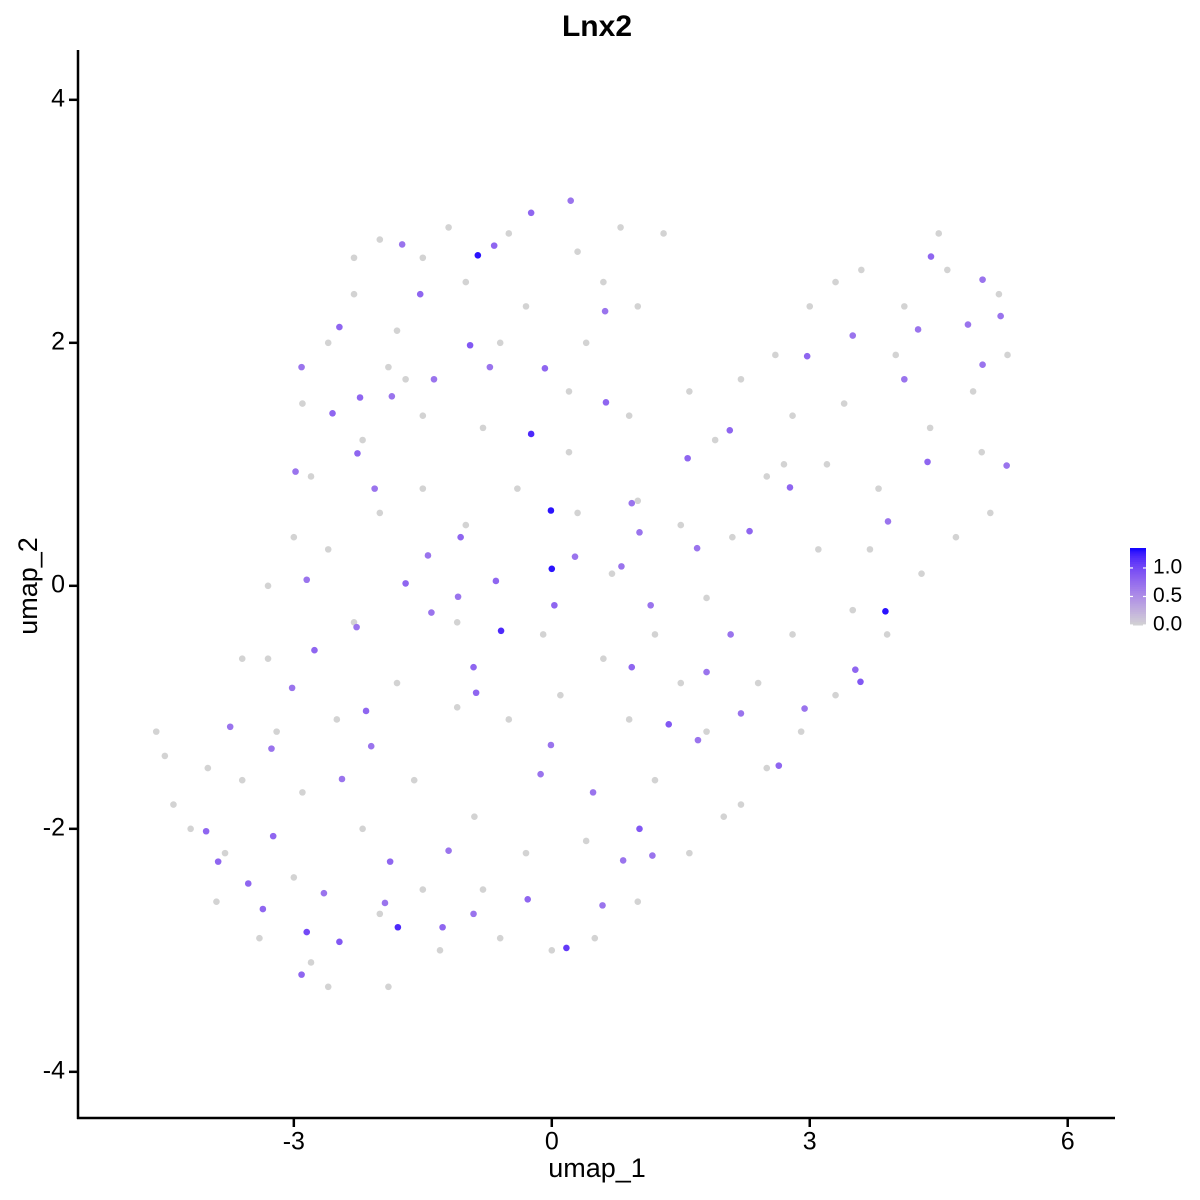  Describe the element at coordinates (810, 1142) in the screenshot. I see `x-tick-label: 3` at that location.